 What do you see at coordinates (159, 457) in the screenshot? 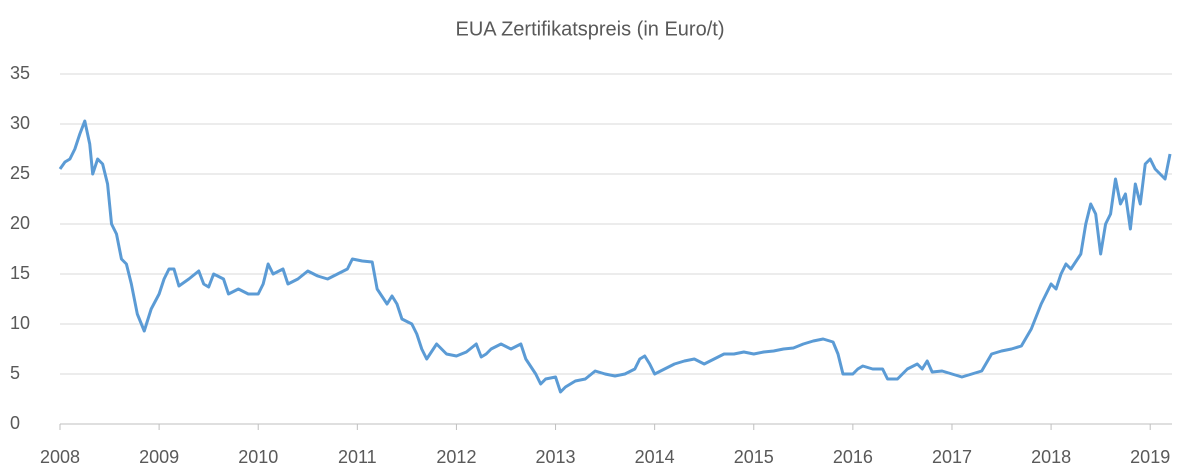
I see `x-tick-label: 2009` at bounding box center [159, 457].